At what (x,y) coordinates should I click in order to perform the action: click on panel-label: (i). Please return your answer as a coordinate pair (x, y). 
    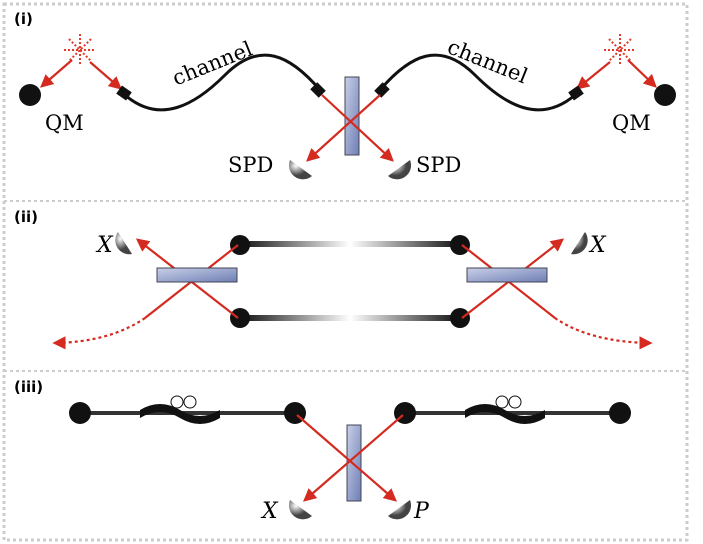
    Looking at the image, I should click on (23, 19).